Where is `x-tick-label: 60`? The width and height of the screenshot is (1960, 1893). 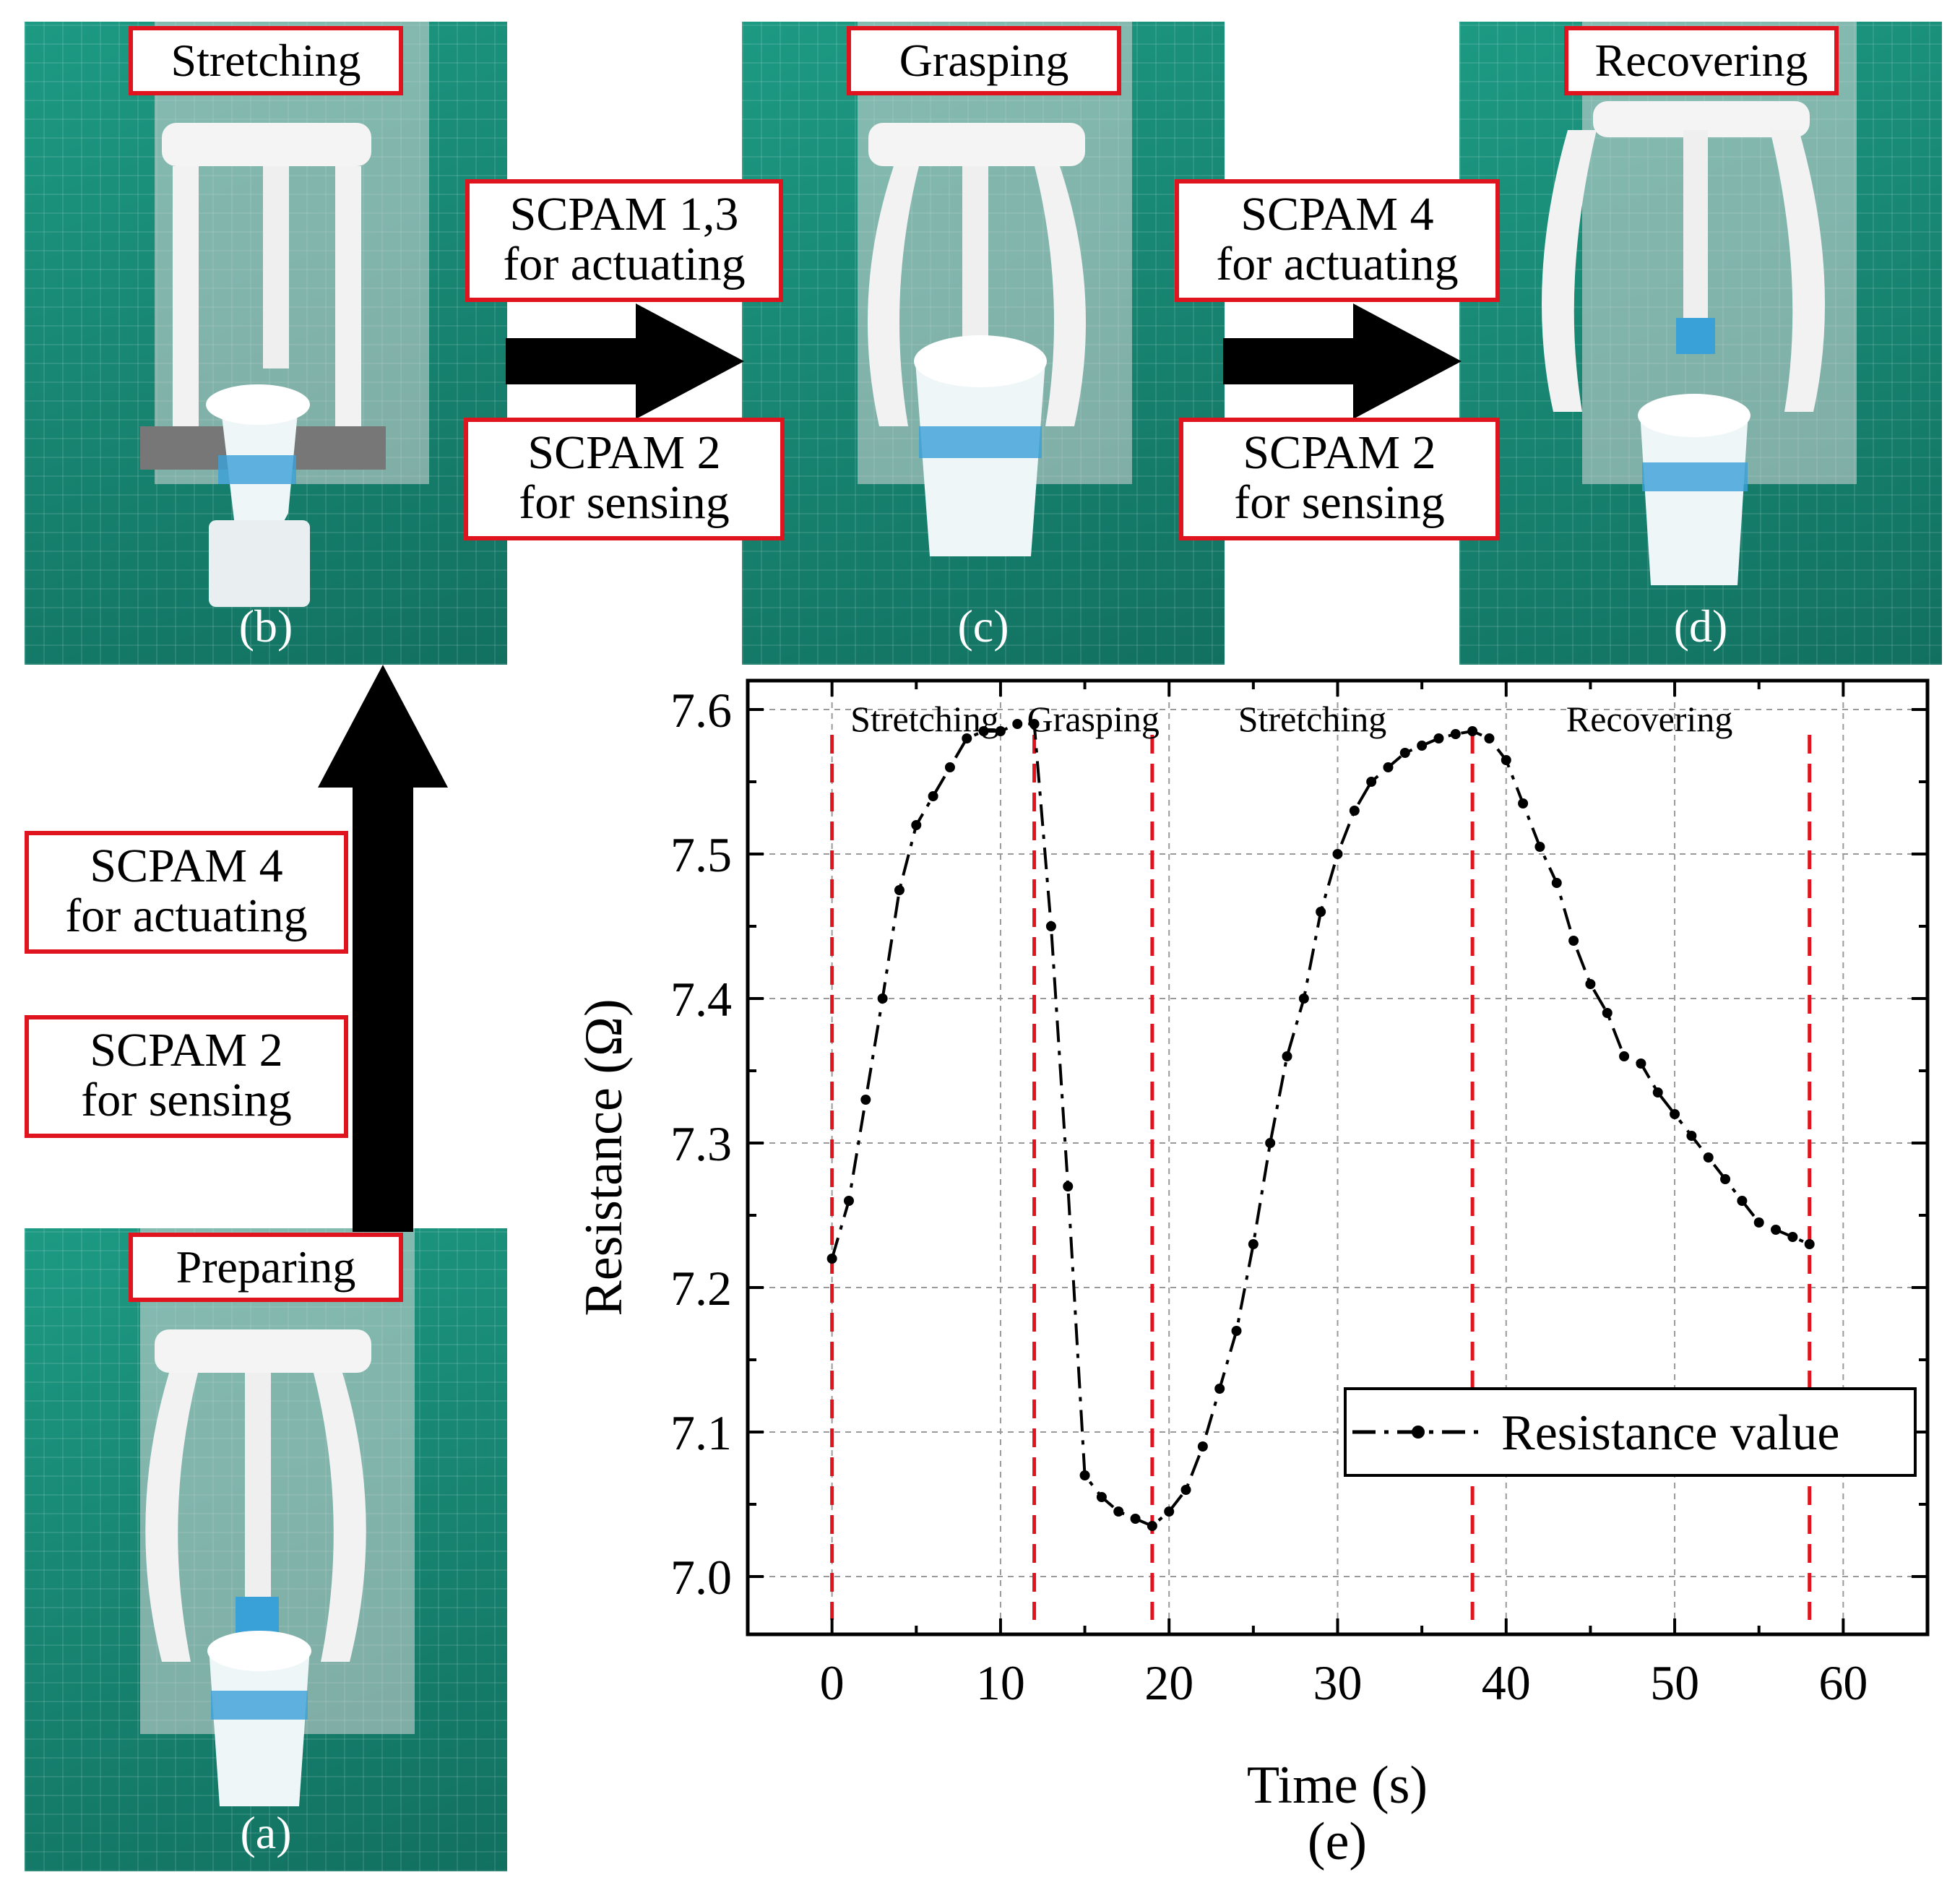
x-tick-label: 60 is located at coordinates (1843, 1682).